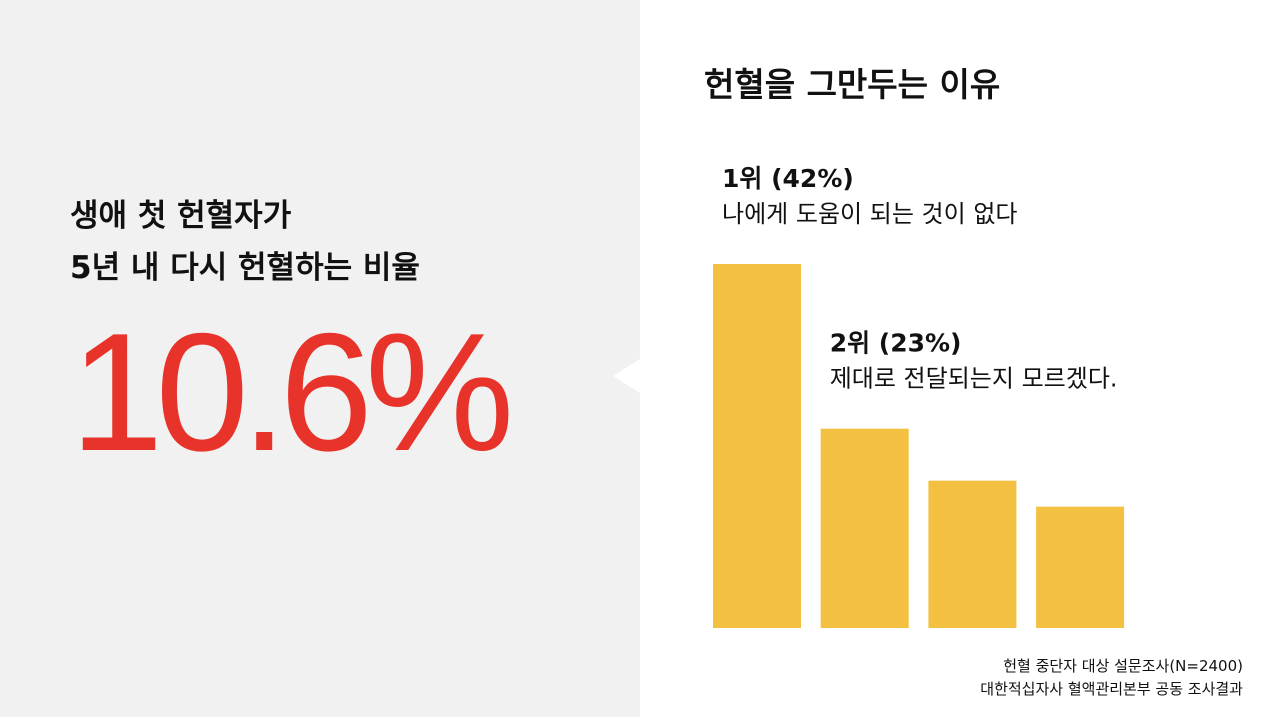  What do you see at coordinates (245, 268) in the screenshot?
I see `panel-line: 5년 내 다시 헌혈하는 비율` at bounding box center [245, 268].